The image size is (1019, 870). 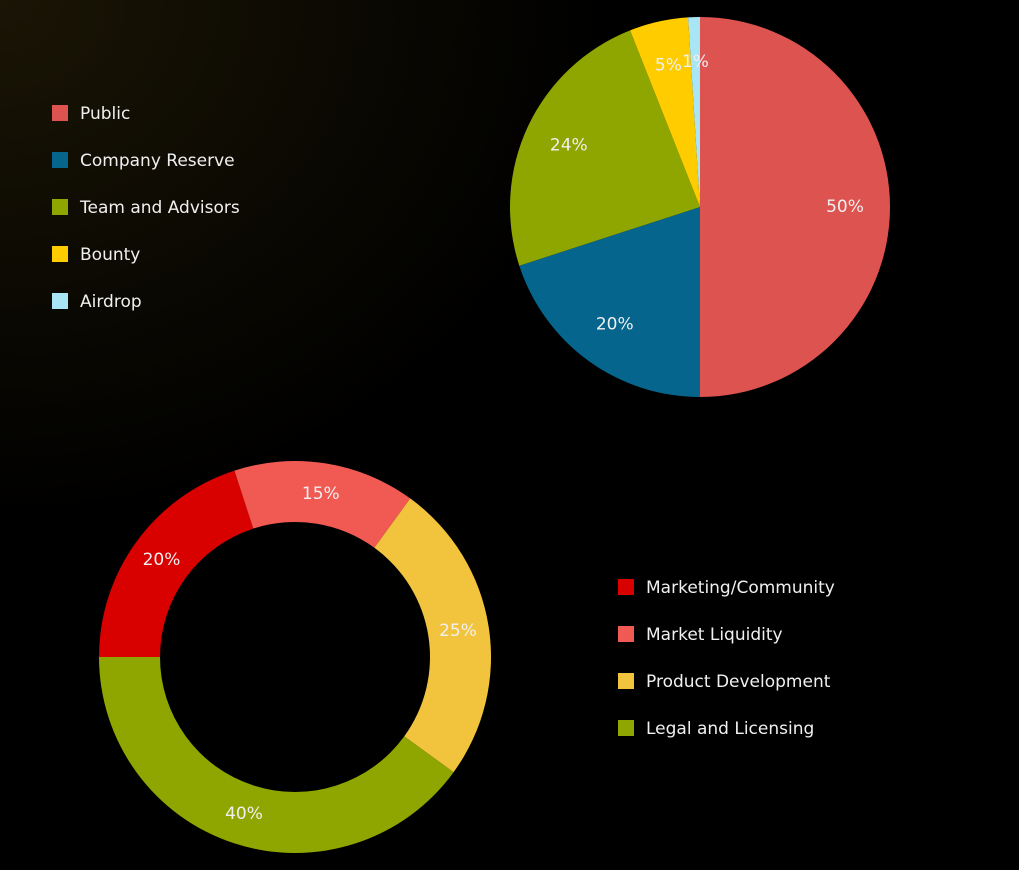 What do you see at coordinates (111, 302) in the screenshot?
I see `legend-label: Airdrop` at bounding box center [111, 302].